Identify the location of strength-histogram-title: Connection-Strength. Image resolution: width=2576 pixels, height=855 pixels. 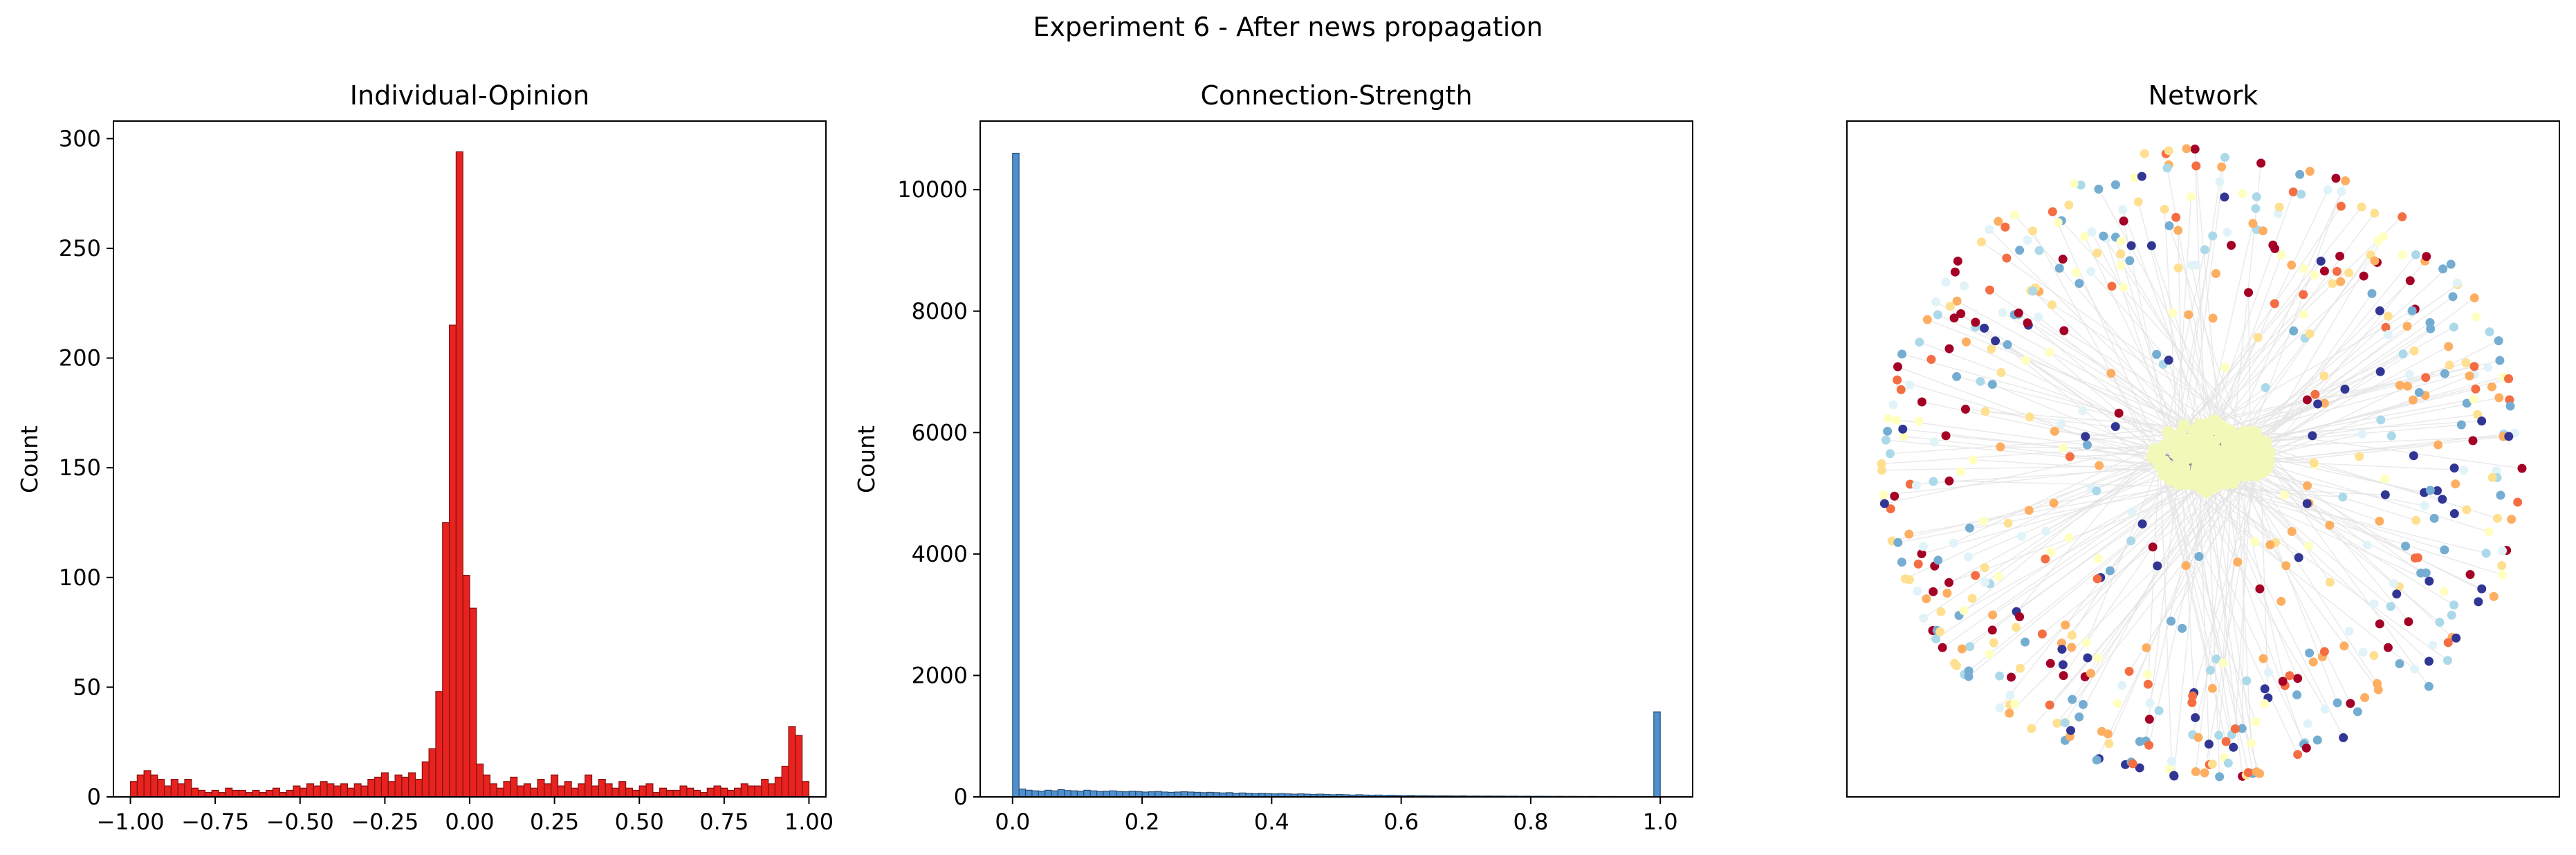
(1336, 96).